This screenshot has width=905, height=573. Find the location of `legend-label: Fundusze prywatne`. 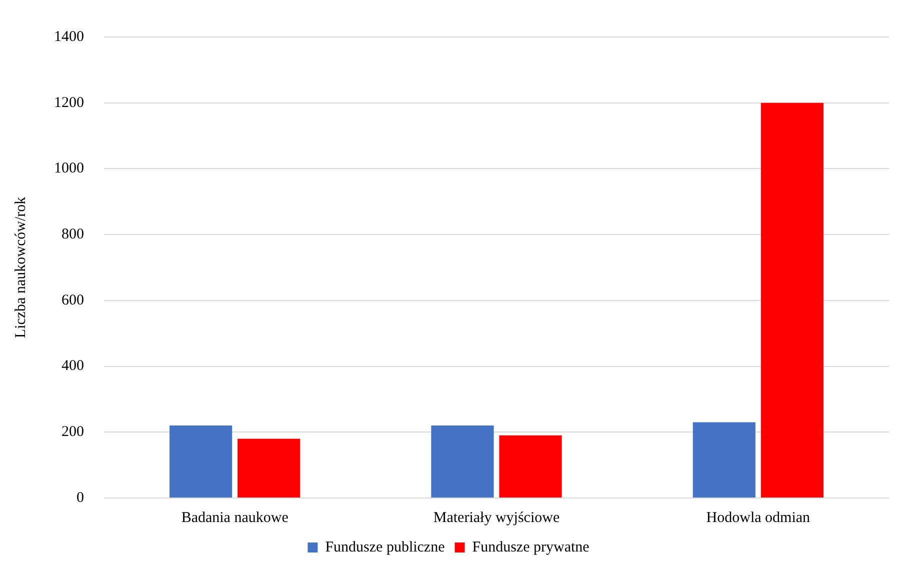

legend-label: Fundusze prywatne is located at coordinates (531, 547).